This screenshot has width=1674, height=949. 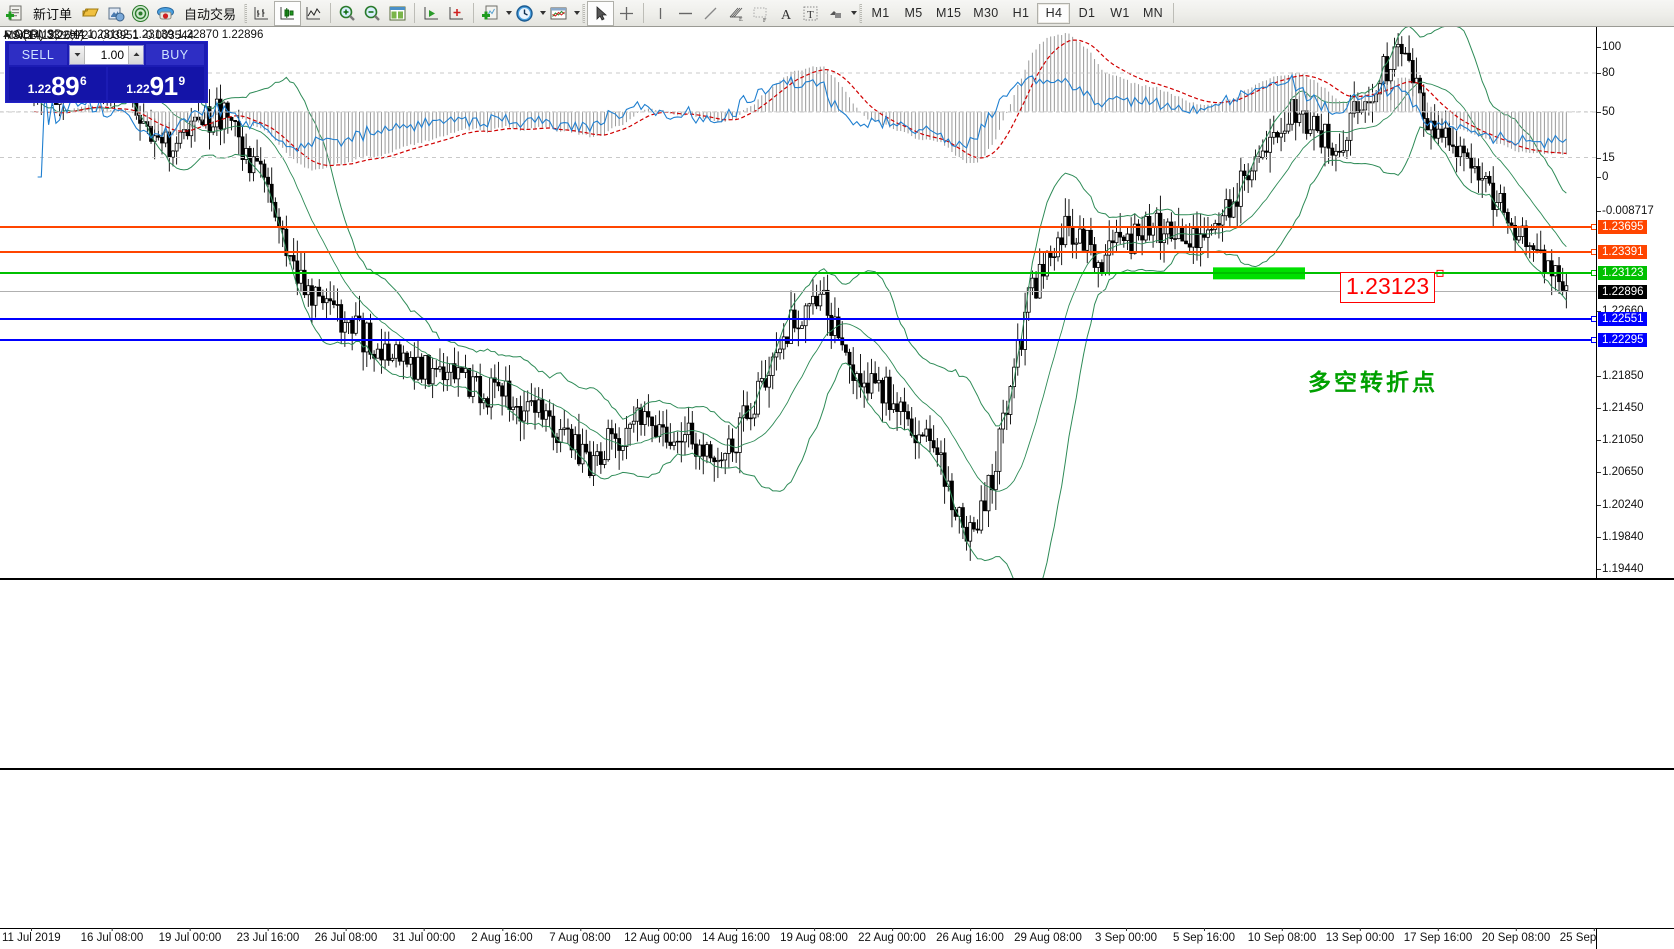 What do you see at coordinates (1087, 13) in the screenshot?
I see `timeframe-d1: D1` at bounding box center [1087, 13].